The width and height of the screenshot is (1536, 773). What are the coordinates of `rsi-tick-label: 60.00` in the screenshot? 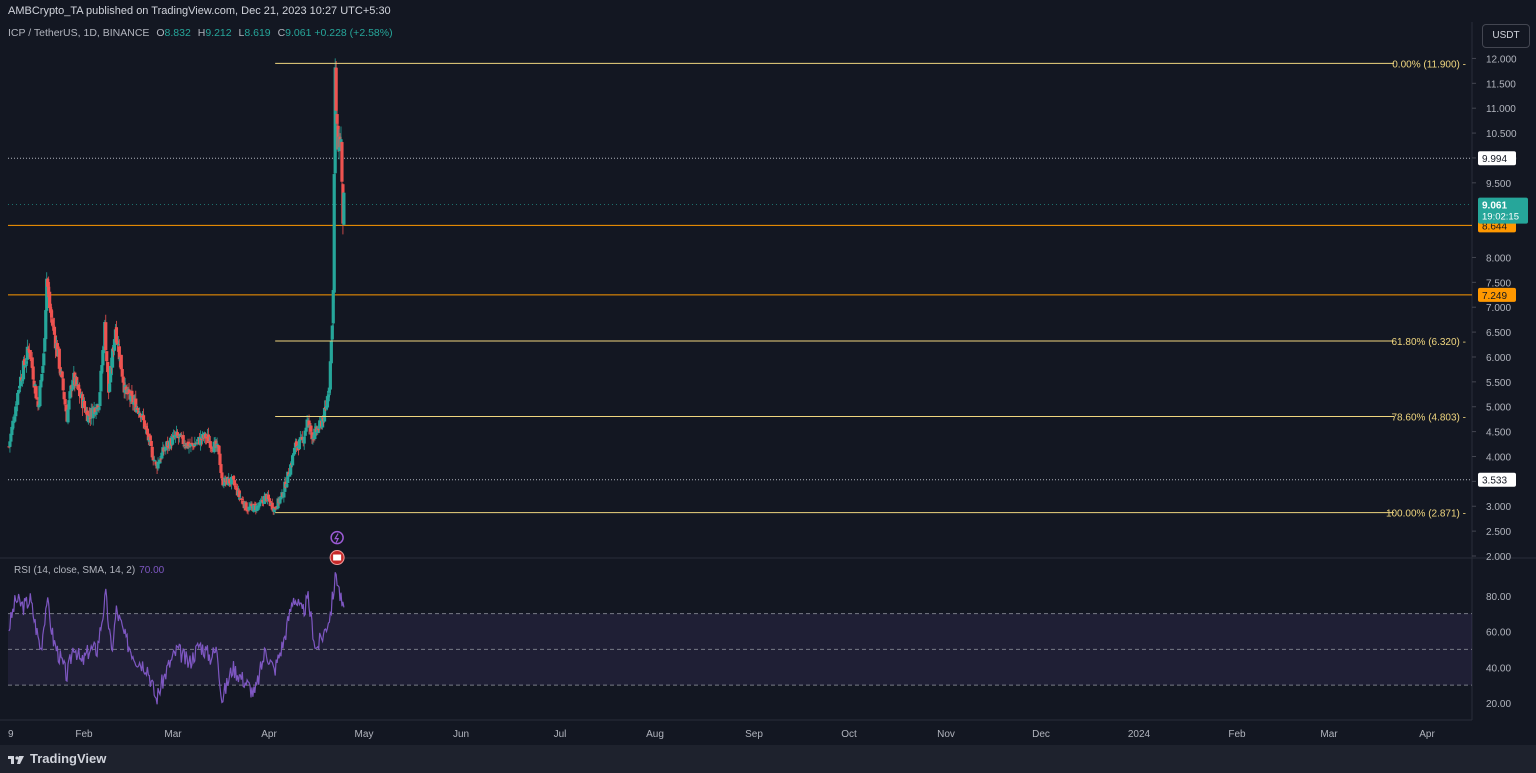 It's located at (1498, 633).